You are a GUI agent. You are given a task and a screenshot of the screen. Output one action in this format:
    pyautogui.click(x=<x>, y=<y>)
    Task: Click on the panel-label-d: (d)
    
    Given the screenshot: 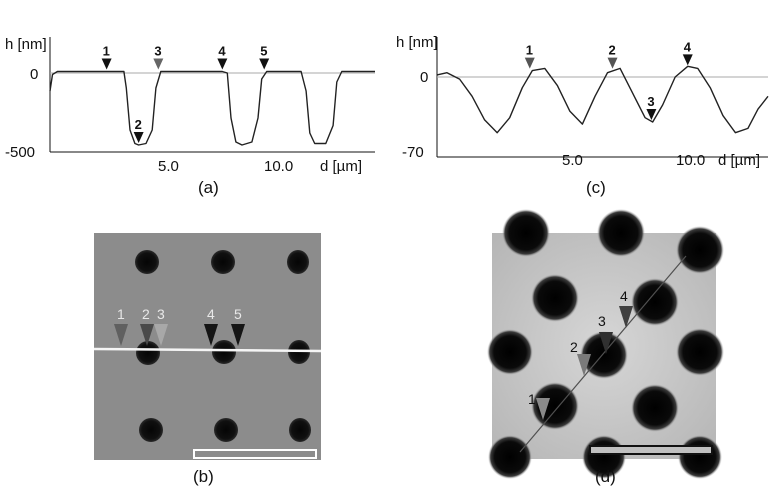 What is the action you would take?
    pyautogui.click(x=605, y=476)
    